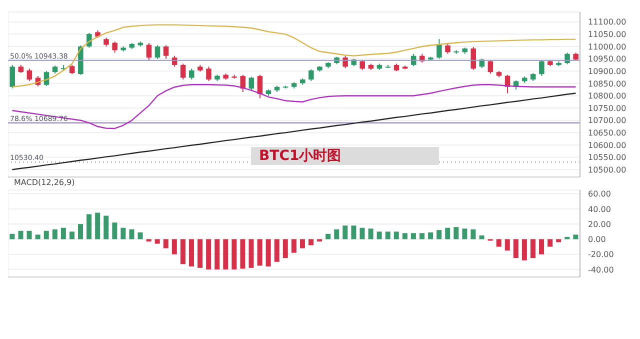  I want to click on y-tick-label: 20.00, so click(599, 224).